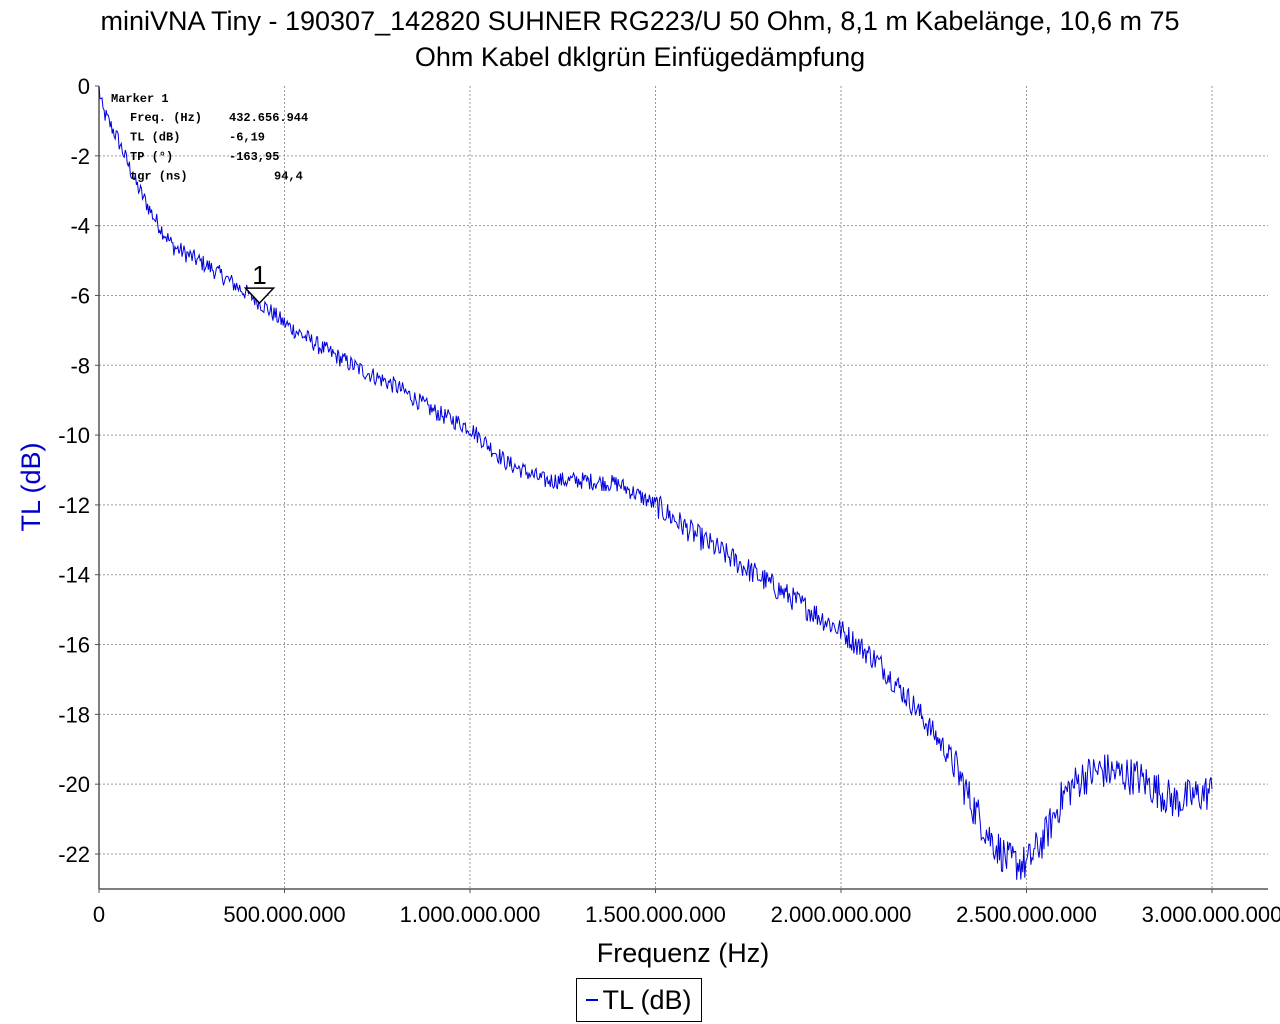  I want to click on chart-title-line-2: Ohm Kabel dklgrün Einfügedämpfung, so click(640, 57).